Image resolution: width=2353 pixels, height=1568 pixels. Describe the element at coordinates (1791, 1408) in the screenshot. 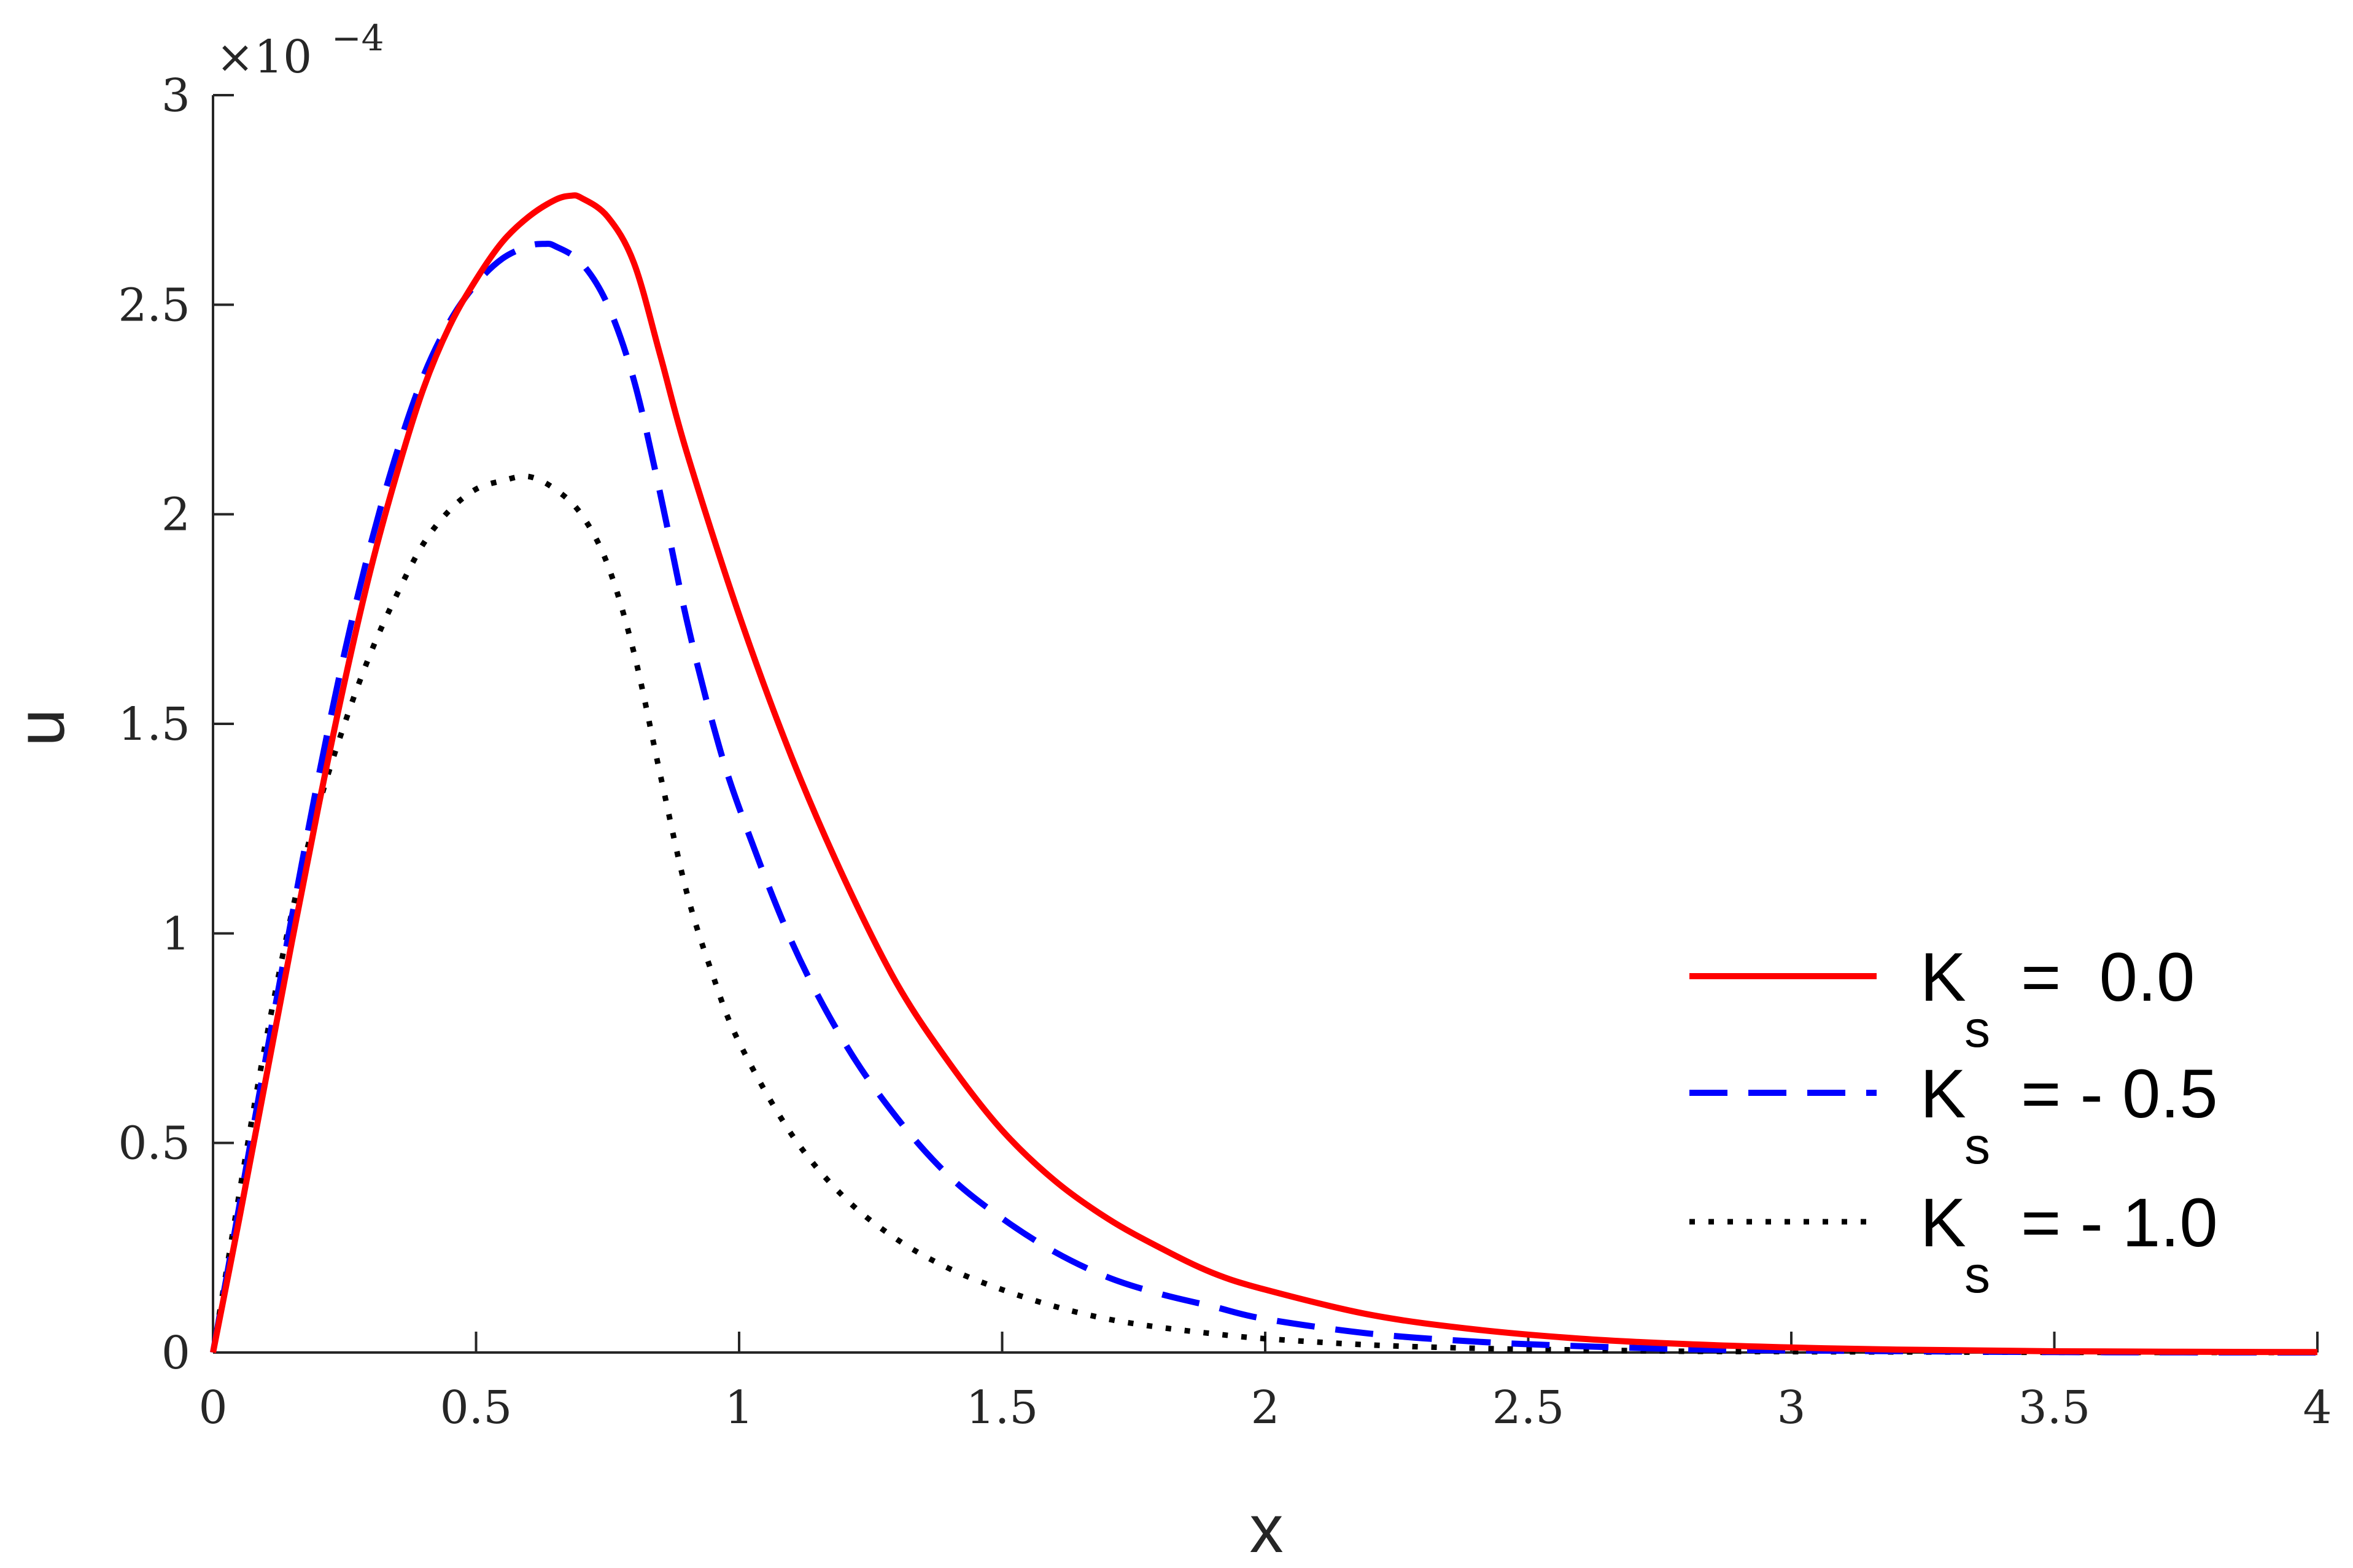

I see `x-tick-label: 3` at that location.